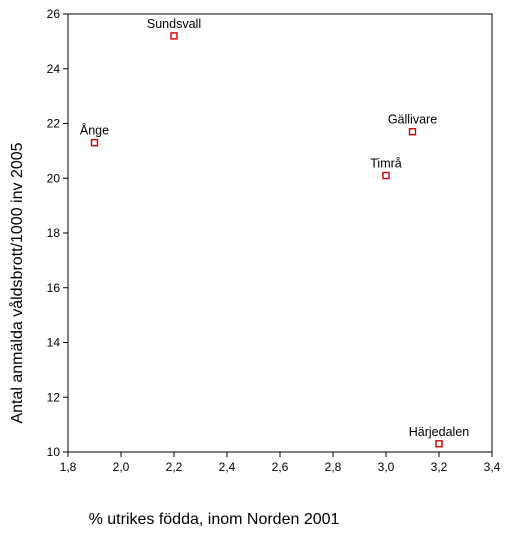 The image size is (510, 533). Describe the element at coordinates (121, 467) in the screenshot. I see `x-tick-label: 2,0` at that location.